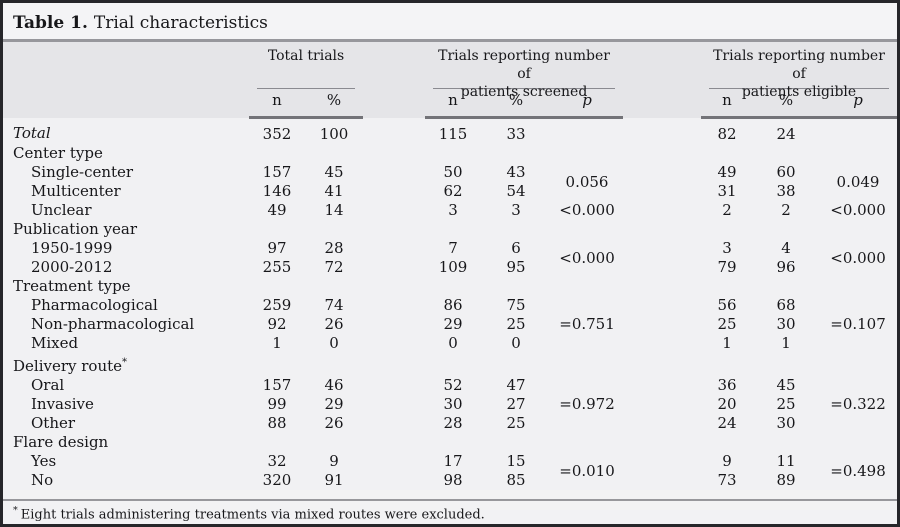  What do you see at coordinates (786, 248) in the screenshot?
I see `value-cell: 4` at bounding box center [786, 248].